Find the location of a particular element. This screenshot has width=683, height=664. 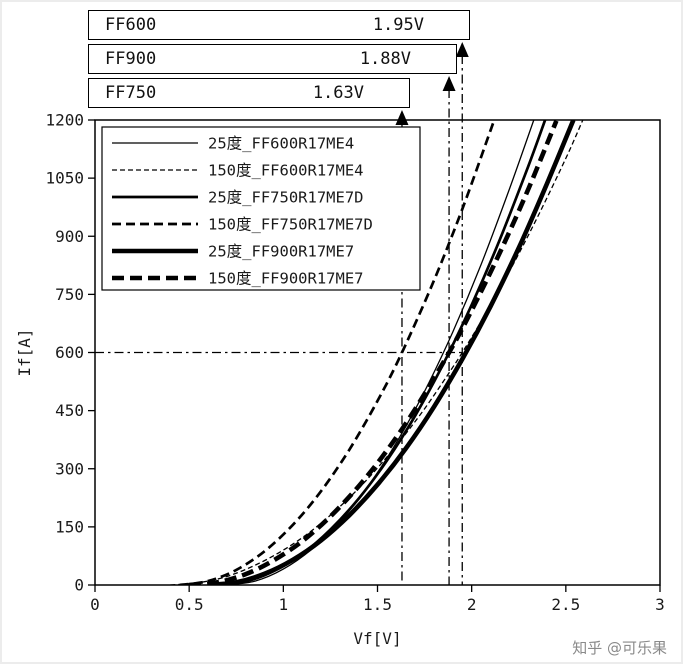

y-axis-title: If[A] is located at coordinates (24, 352).